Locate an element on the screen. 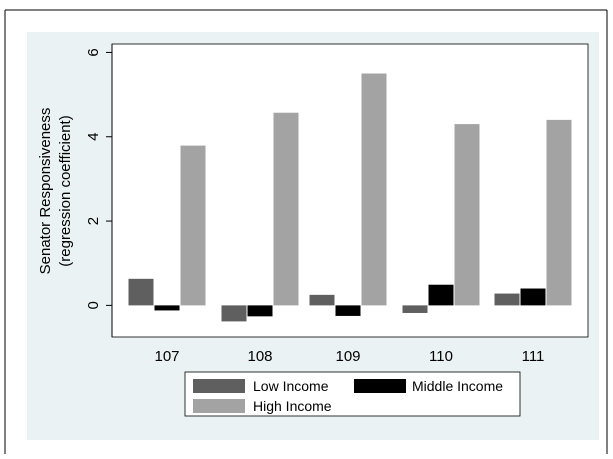  x-tick-label-109: 109 is located at coordinates (347, 356).